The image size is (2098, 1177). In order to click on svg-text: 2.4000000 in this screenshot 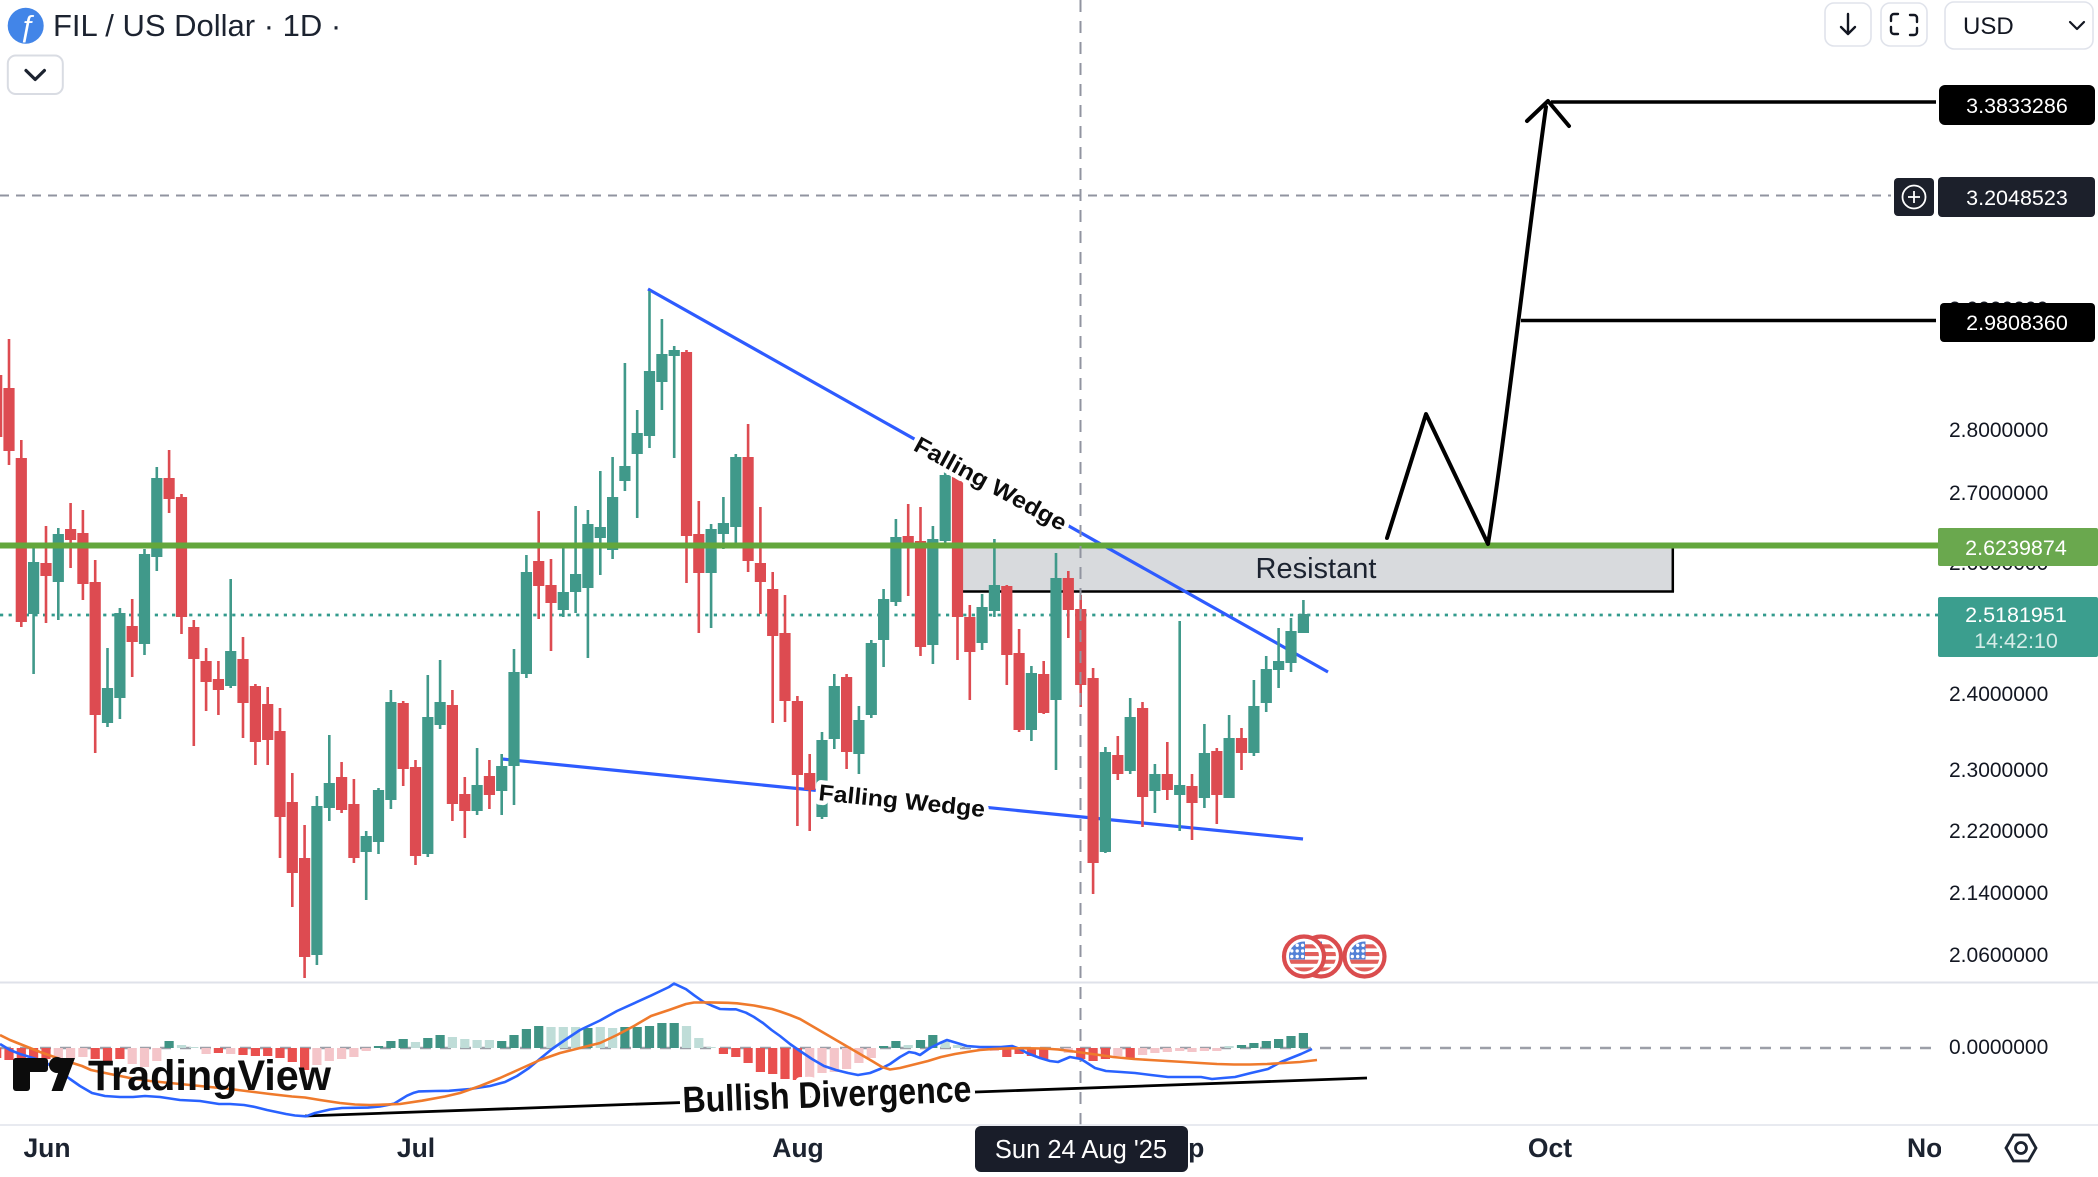, I will do `click(1998, 694)`.